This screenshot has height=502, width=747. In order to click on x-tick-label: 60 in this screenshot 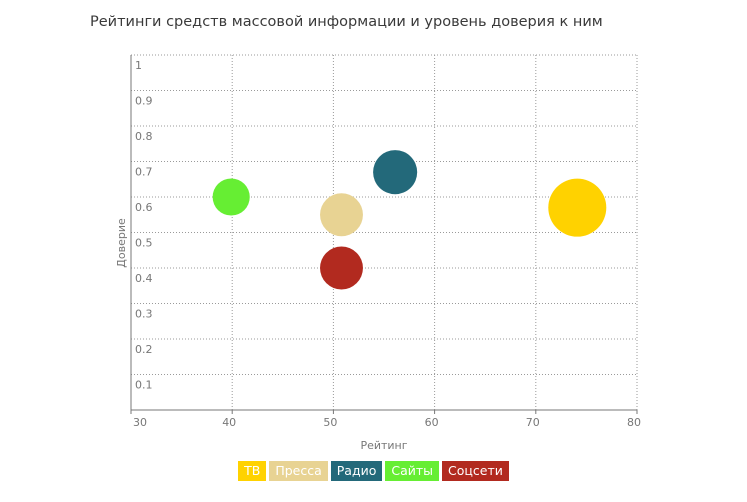, I will do `click(432, 422)`.